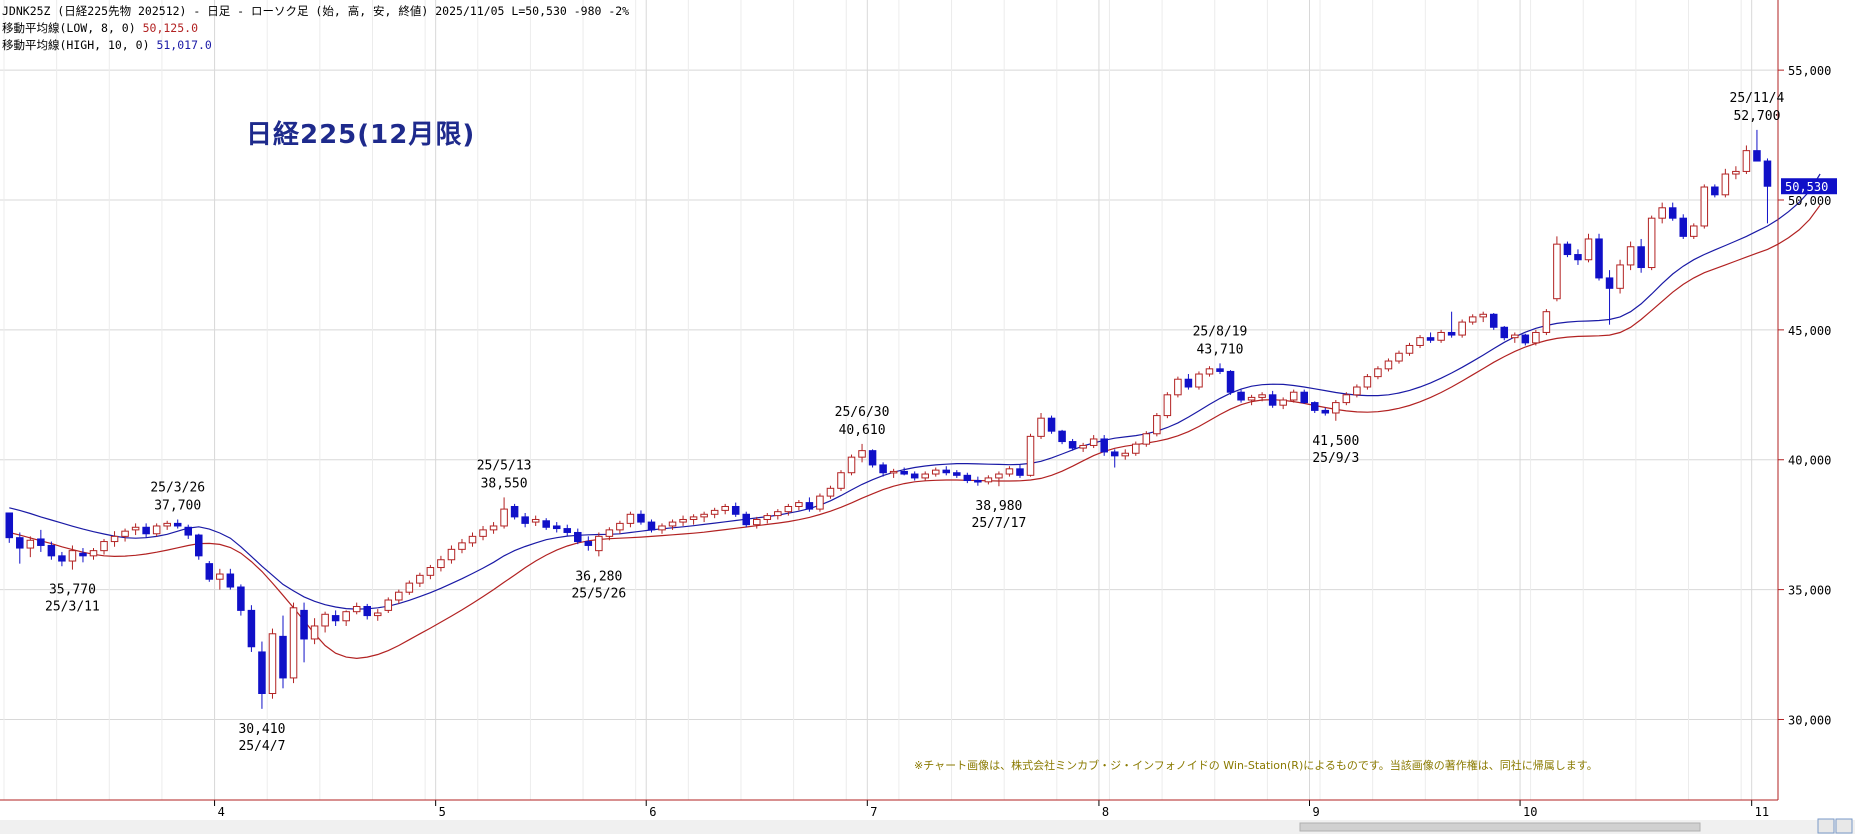 This screenshot has height=838, width=1855. What do you see at coordinates (1809, 71) in the screenshot?
I see `y-tick-label: 55,000` at bounding box center [1809, 71].